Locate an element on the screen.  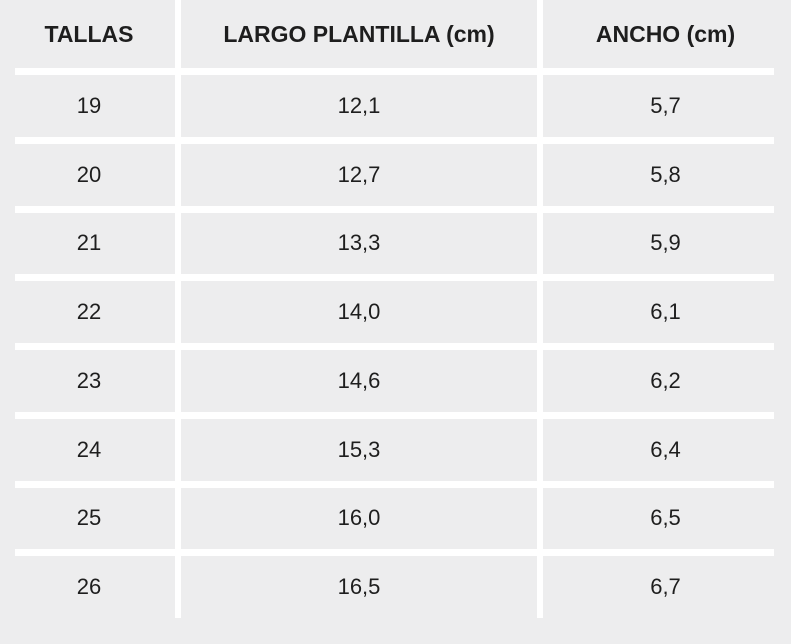
header-cell-tallas: TALLAS is located at coordinates (89, 33).